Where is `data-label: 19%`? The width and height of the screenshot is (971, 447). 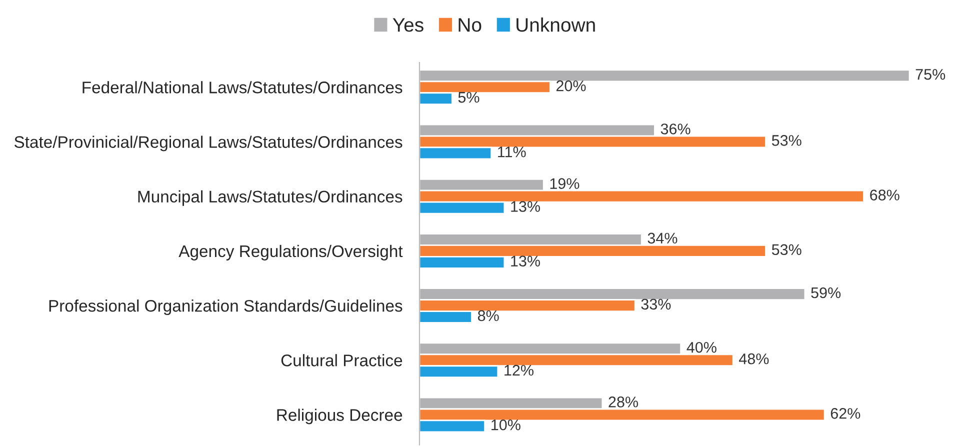 data-label: 19% is located at coordinates (565, 183).